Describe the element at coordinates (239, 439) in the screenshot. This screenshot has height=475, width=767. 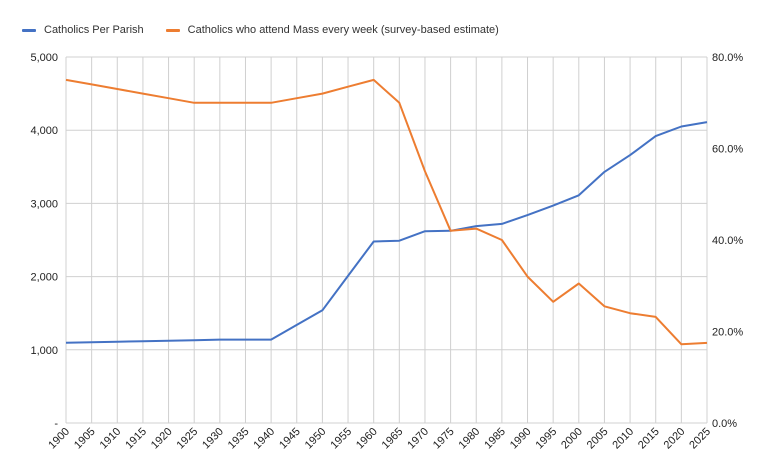
I see `x-tick-label: 1935` at that location.